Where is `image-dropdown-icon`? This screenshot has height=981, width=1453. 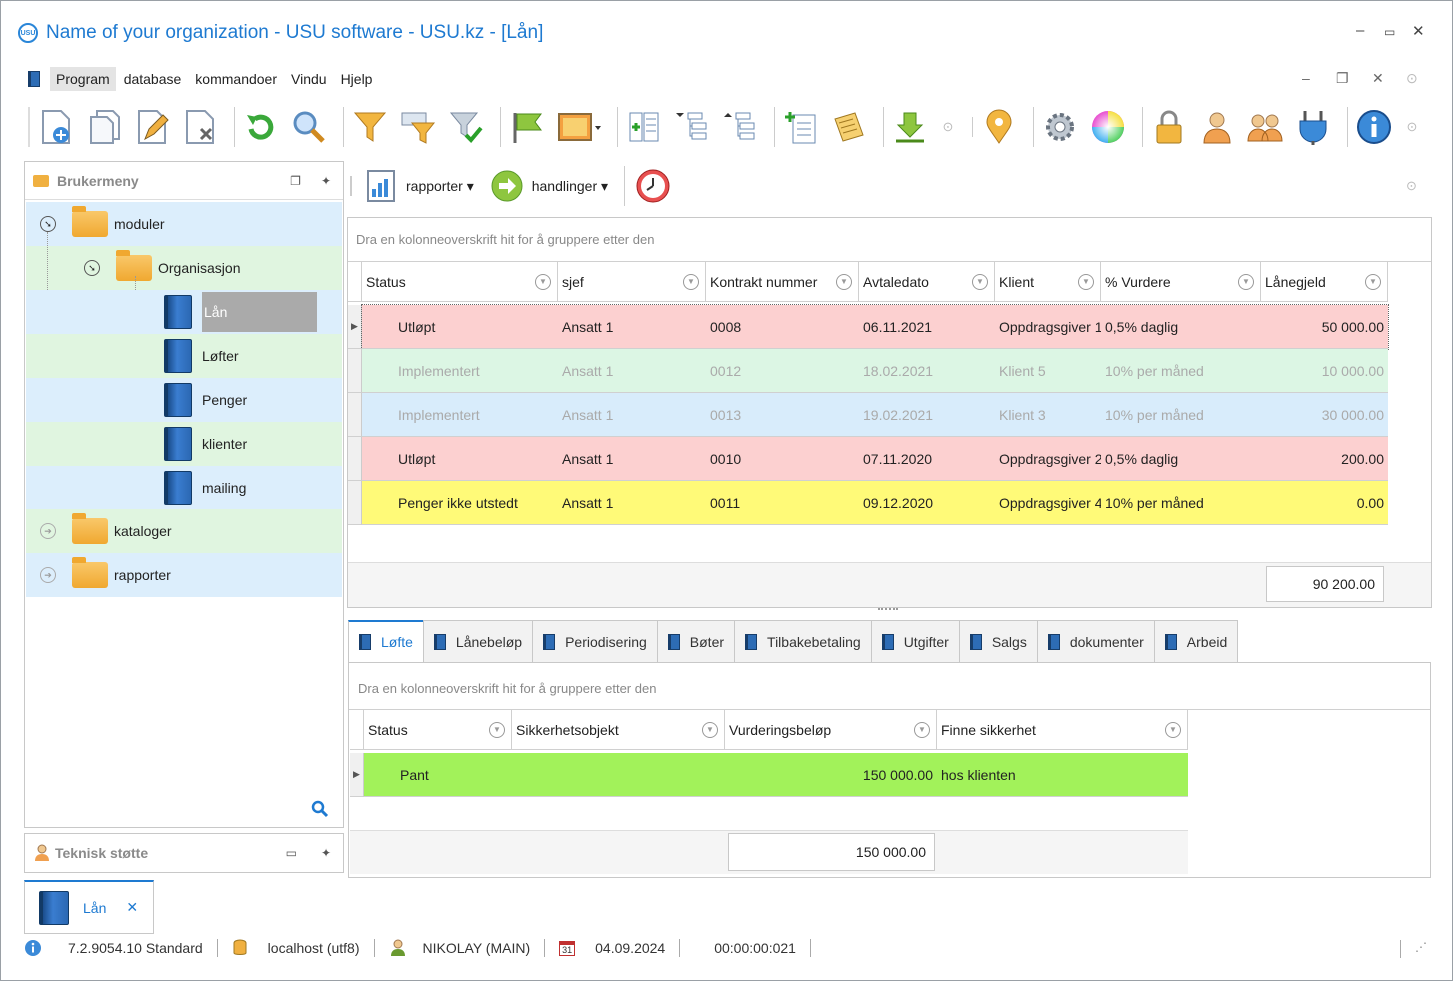 image-dropdown-icon is located at coordinates (579, 127).